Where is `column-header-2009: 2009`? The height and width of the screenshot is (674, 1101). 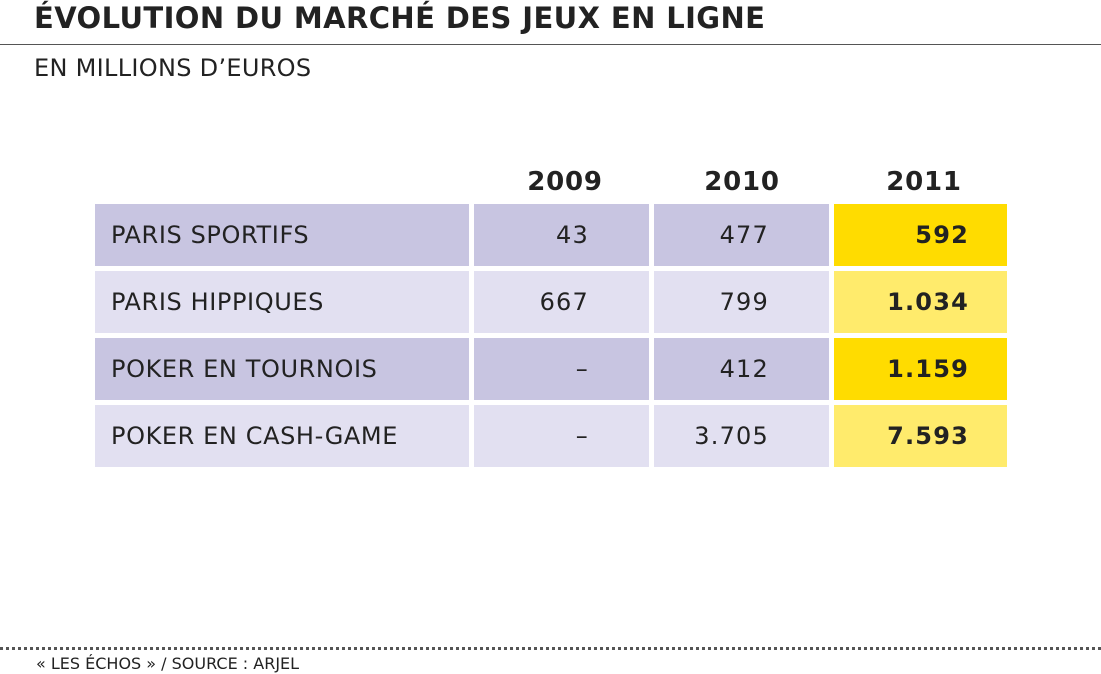
column-header-2009: 2009 is located at coordinates (565, 182).